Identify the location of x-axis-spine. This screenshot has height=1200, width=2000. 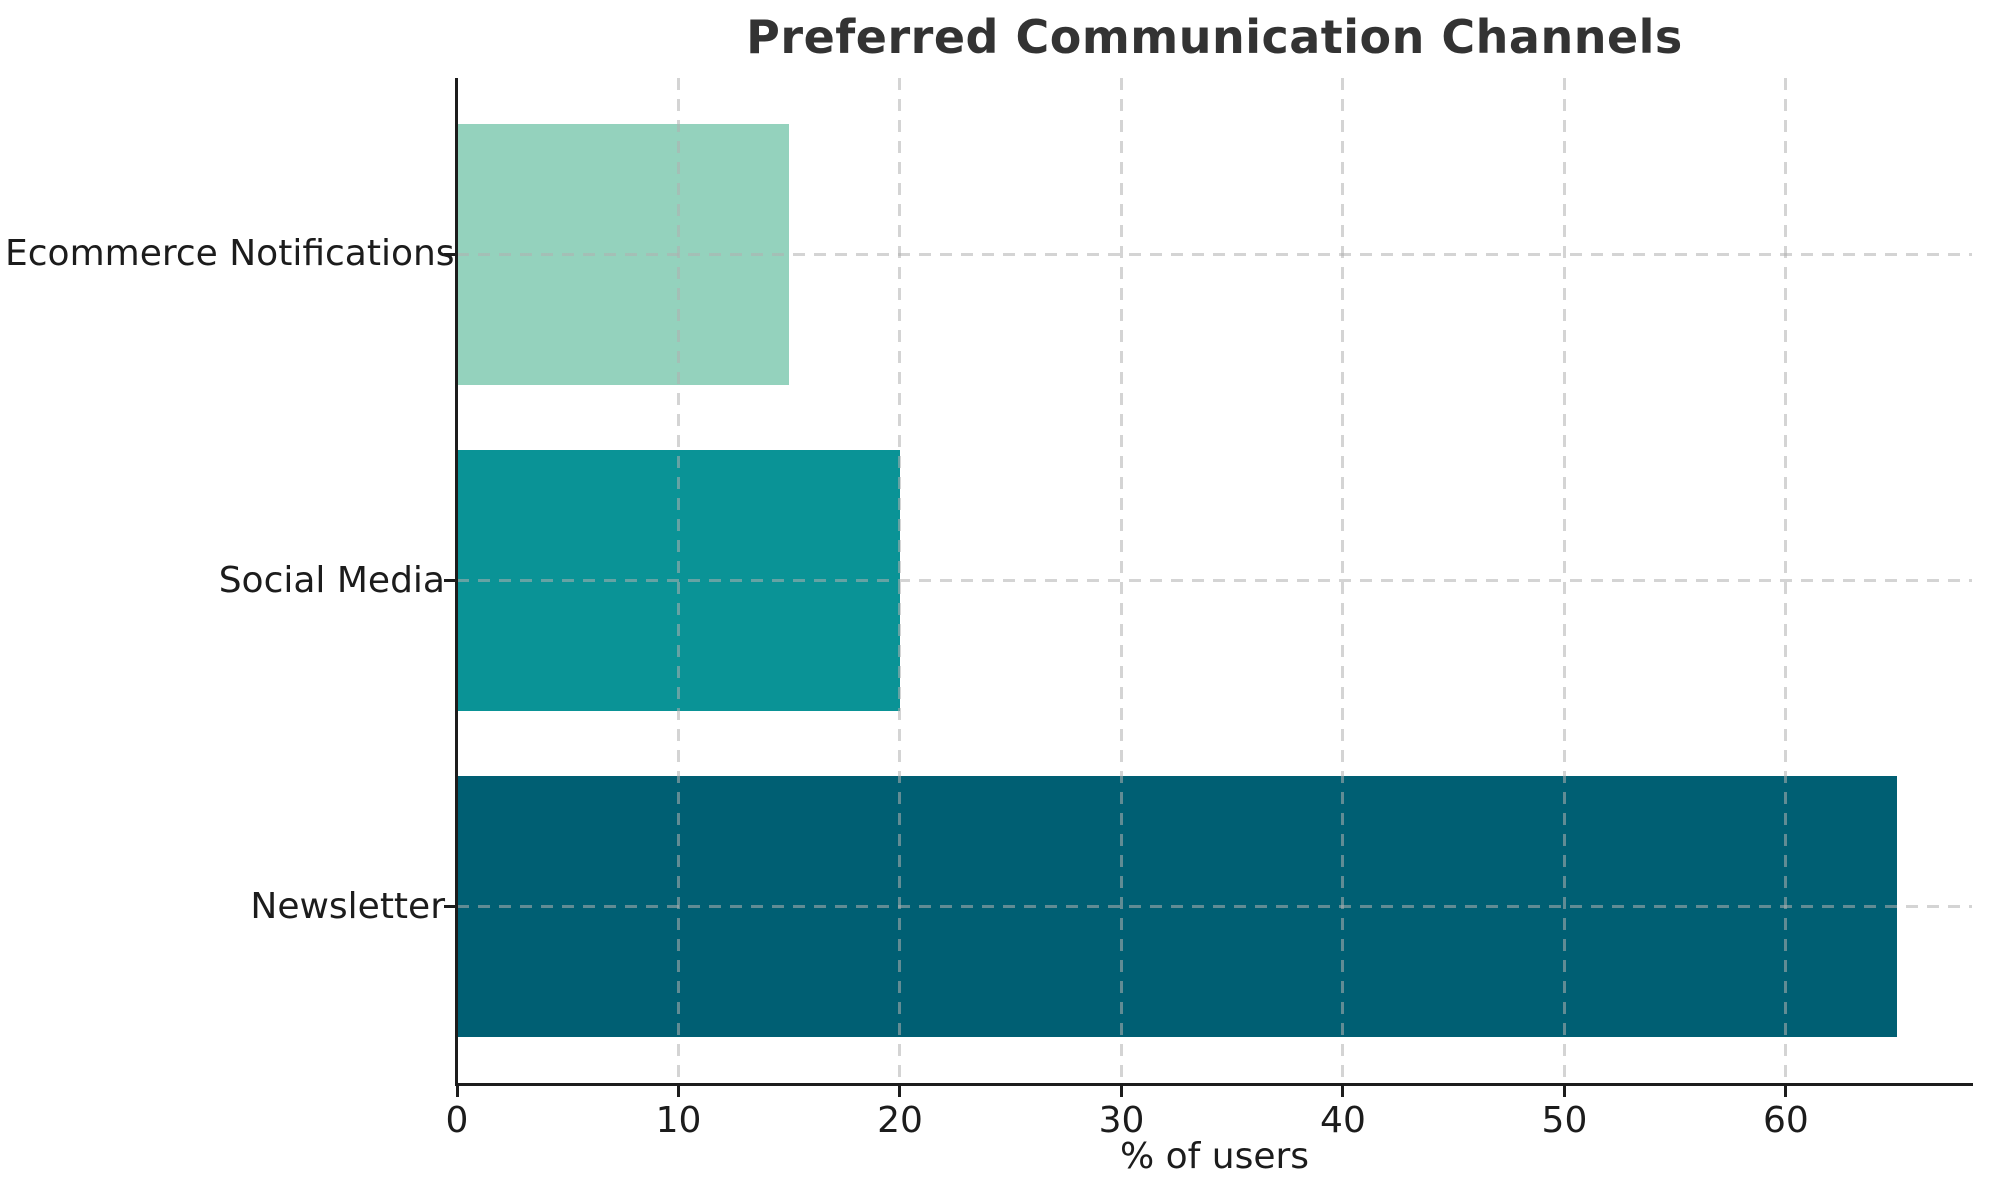
(1214, 1084).